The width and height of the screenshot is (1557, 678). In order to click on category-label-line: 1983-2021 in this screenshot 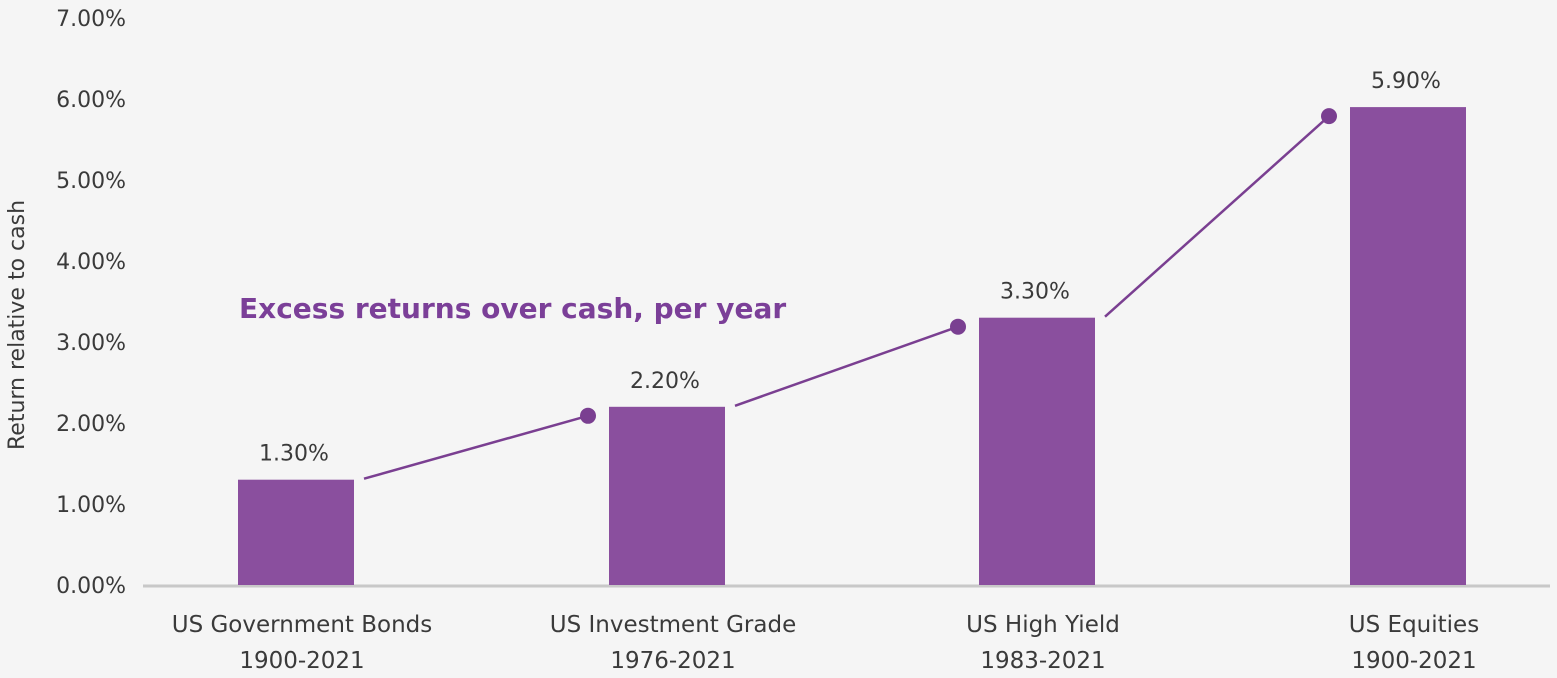, I will do `click(1042, 661)`.